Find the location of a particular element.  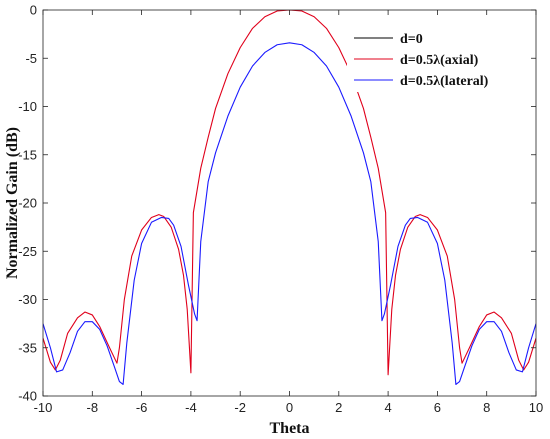

x-tick-label: 4 is located at coordinates (387, 407).